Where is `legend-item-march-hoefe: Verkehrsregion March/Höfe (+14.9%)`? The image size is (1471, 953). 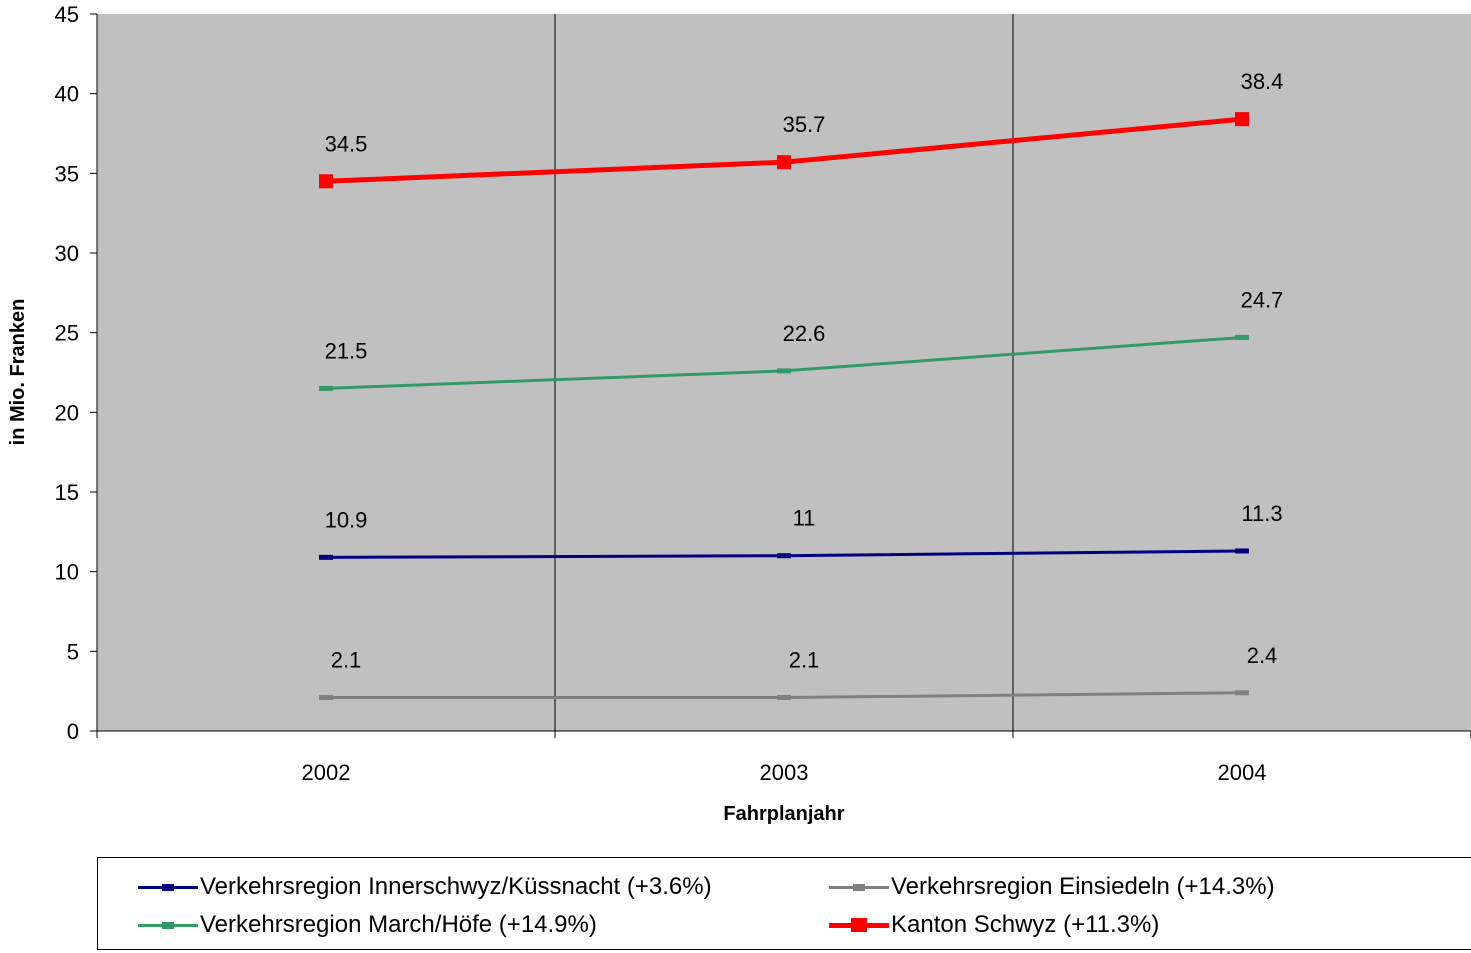 legend-item-march-hoefe: Verkehrsregion March/Höfe (+14.9%) is located at coordinates (367, 925).